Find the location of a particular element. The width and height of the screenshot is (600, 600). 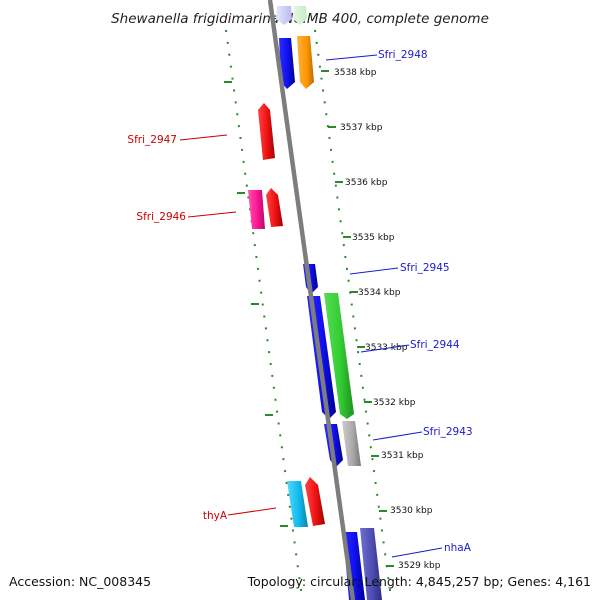

gene-label-Sfri_2946: Sfri_2946 is located at coordinates (161, 217).